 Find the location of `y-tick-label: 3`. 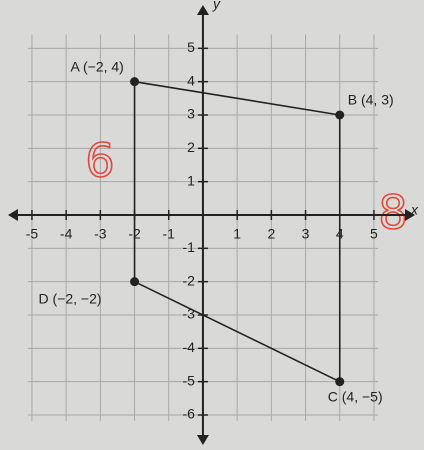

y-tick-label: 3 is located at coordinates (191, 114).